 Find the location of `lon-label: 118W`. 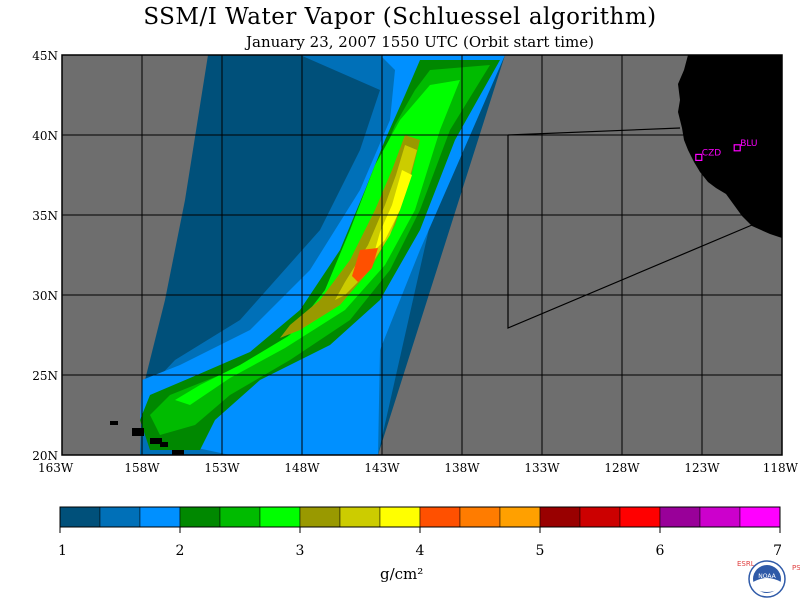

lon-label: 118W is located at coordinates (781, 468).